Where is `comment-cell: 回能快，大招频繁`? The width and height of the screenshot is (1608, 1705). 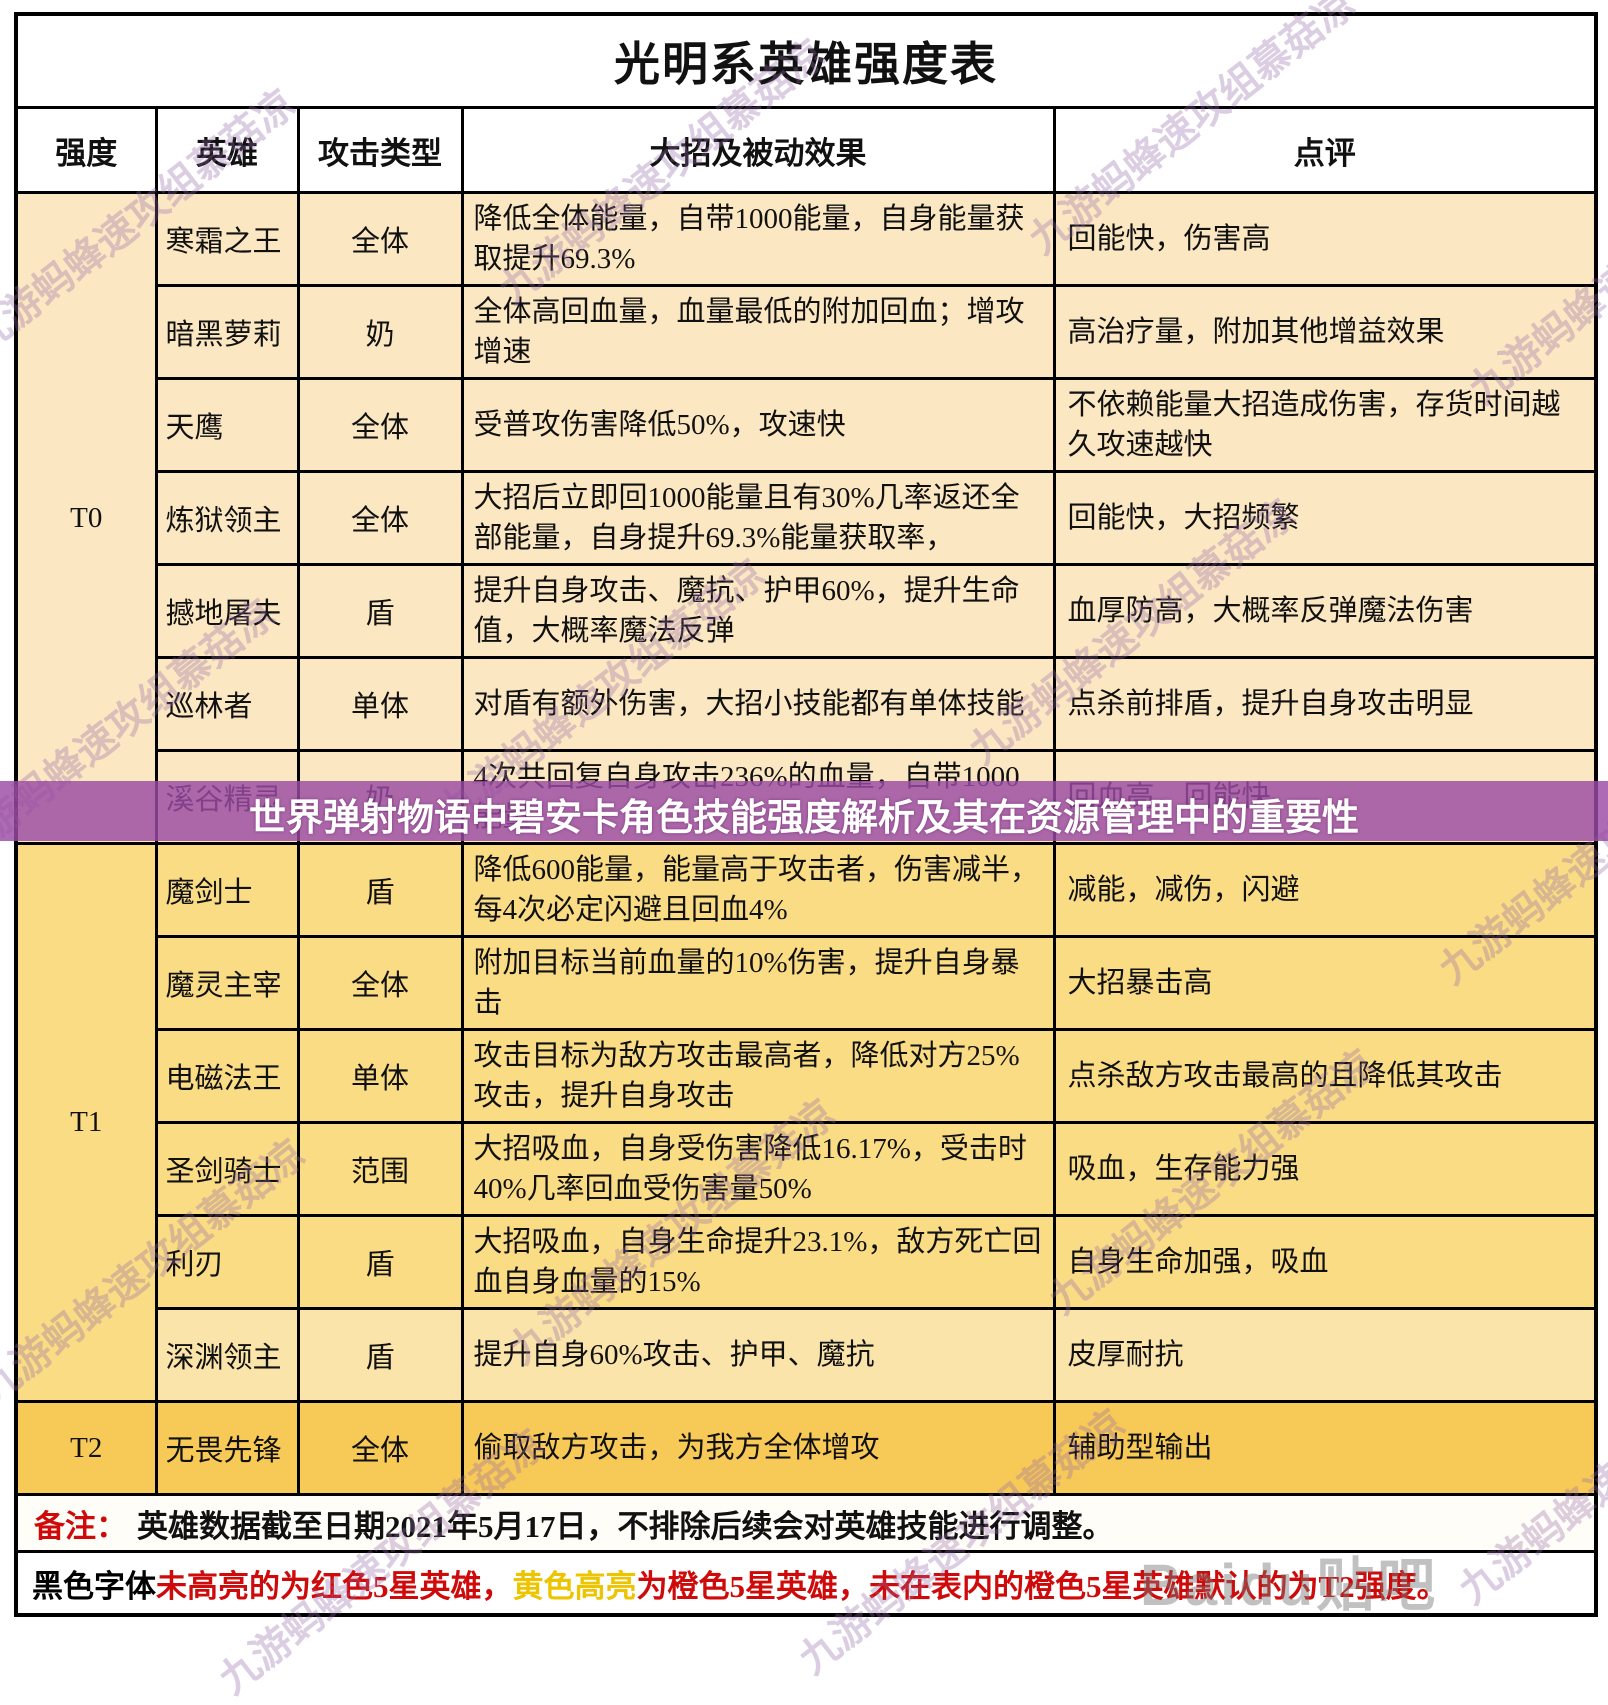 comment-cell: 回能快，大招频繁 is located at coordinates (1325, 518).